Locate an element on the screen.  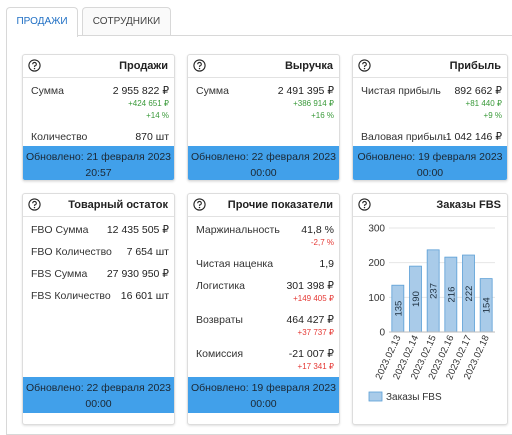
metric-row: Комиссия -21 007 ₽ +17 341 ₽ is located at coordinates (265, 360).